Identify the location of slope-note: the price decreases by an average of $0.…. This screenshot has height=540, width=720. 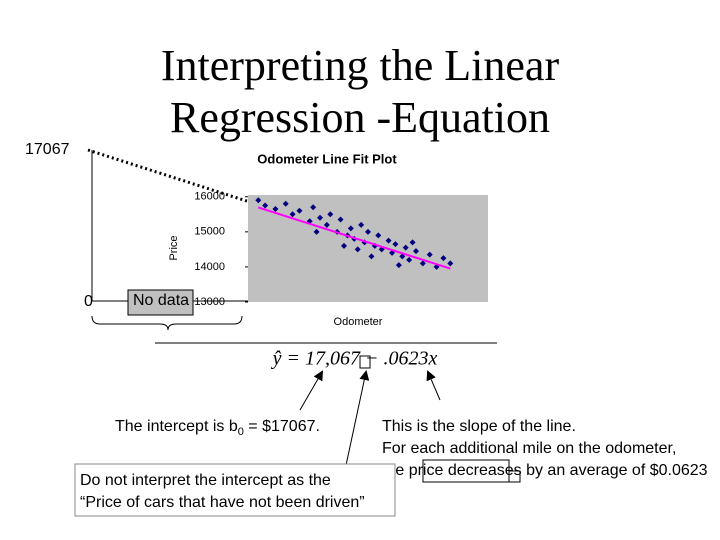
(545, 470).